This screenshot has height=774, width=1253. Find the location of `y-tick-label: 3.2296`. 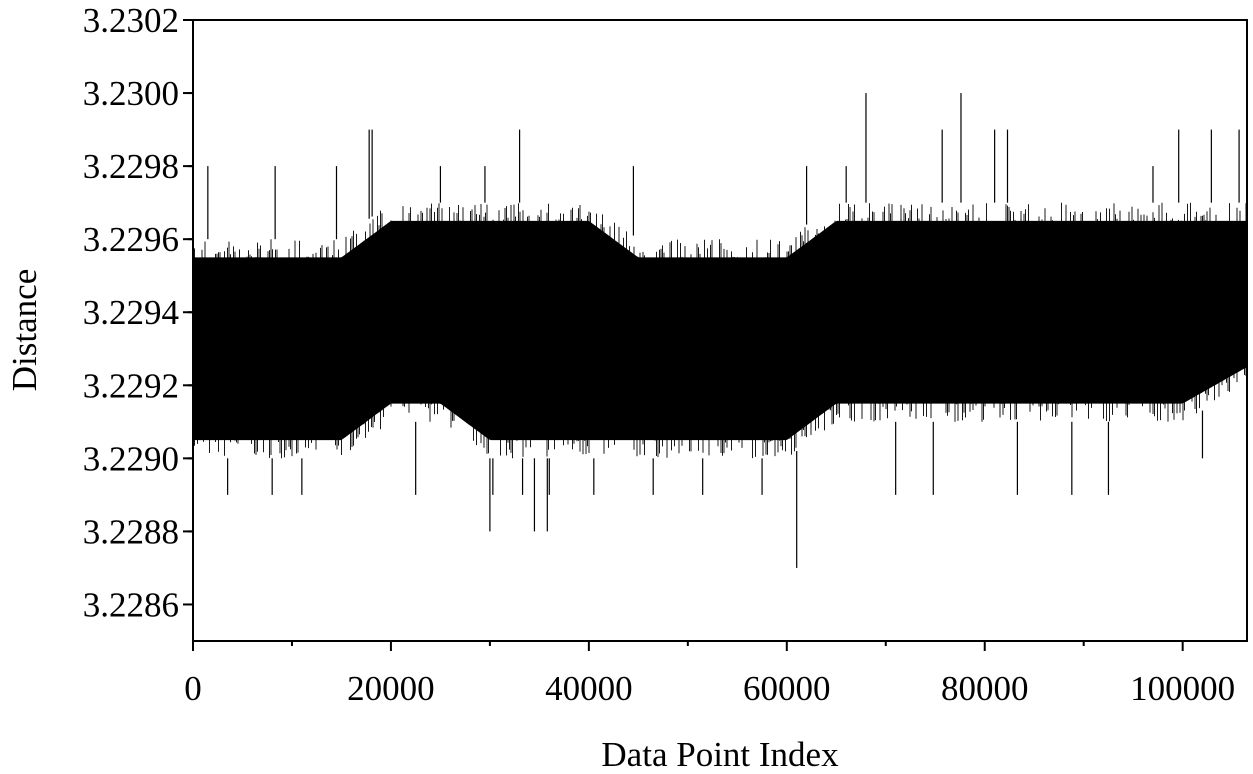

y-tick-label: 3.2296 is located at coordinates (131, 239).